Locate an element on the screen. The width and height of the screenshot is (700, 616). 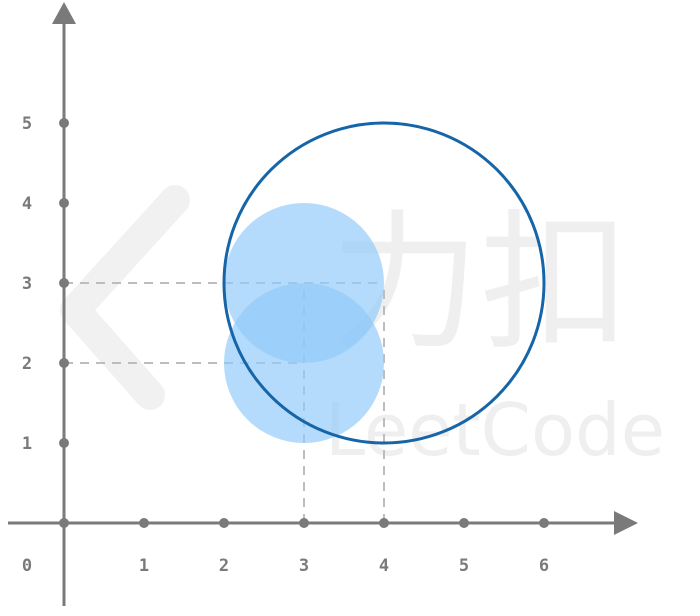
x-tick-label-1: 1 is located at coordinates (144, 566).